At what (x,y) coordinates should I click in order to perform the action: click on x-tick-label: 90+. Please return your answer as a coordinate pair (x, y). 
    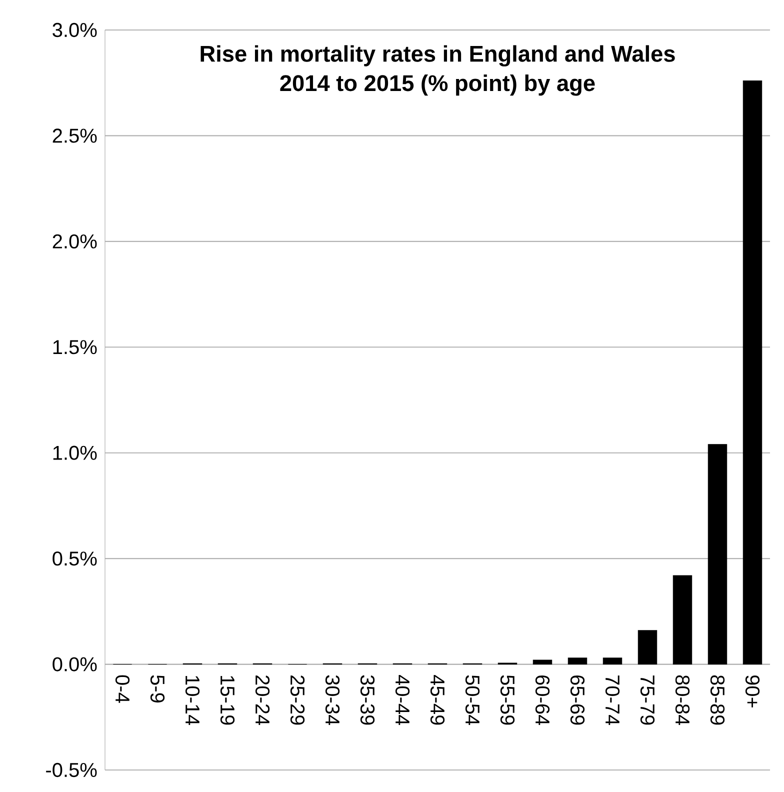
    Looking at the image, I should click on (752, 691).